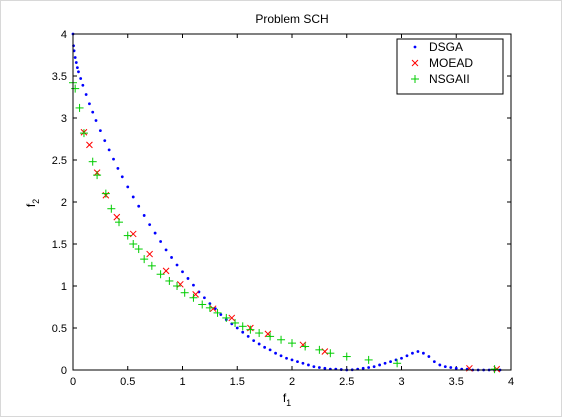 Image resolution: width=562 pixels, height=417 pixels. What do you see at coordinates (237, 382) in the screenshot?
I see `x-tick-label: 1.5` at bounding box center [237, 382].